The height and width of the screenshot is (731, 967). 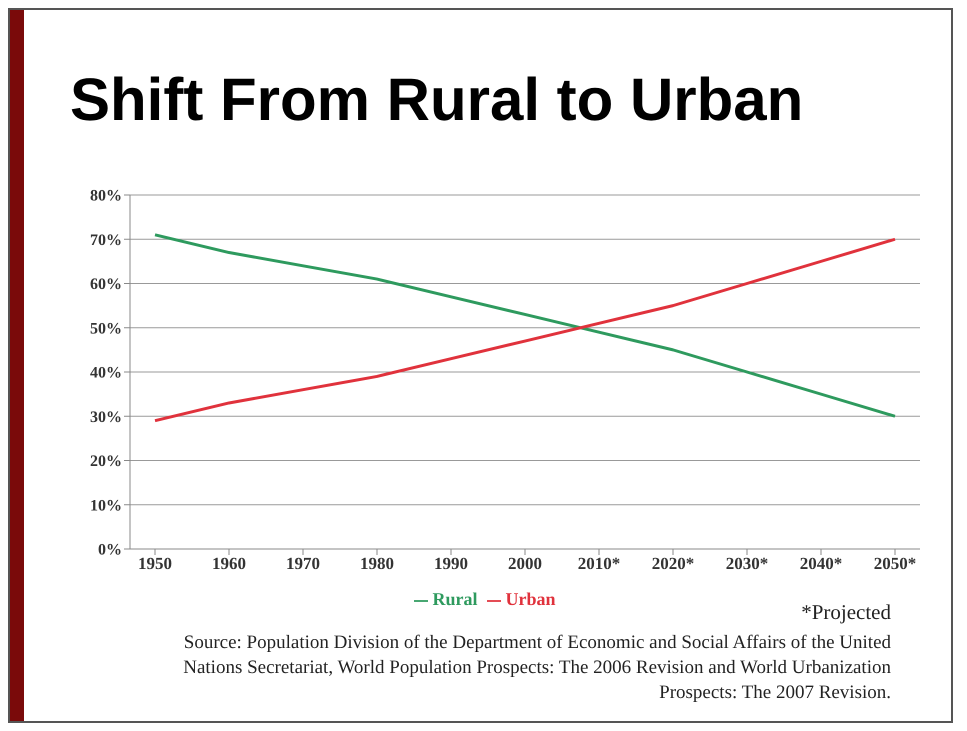 What do you see at coordinates (821, 564) in the screenshot?
I see `x-tick-label: 2040*` at bounding box center [821, 564].